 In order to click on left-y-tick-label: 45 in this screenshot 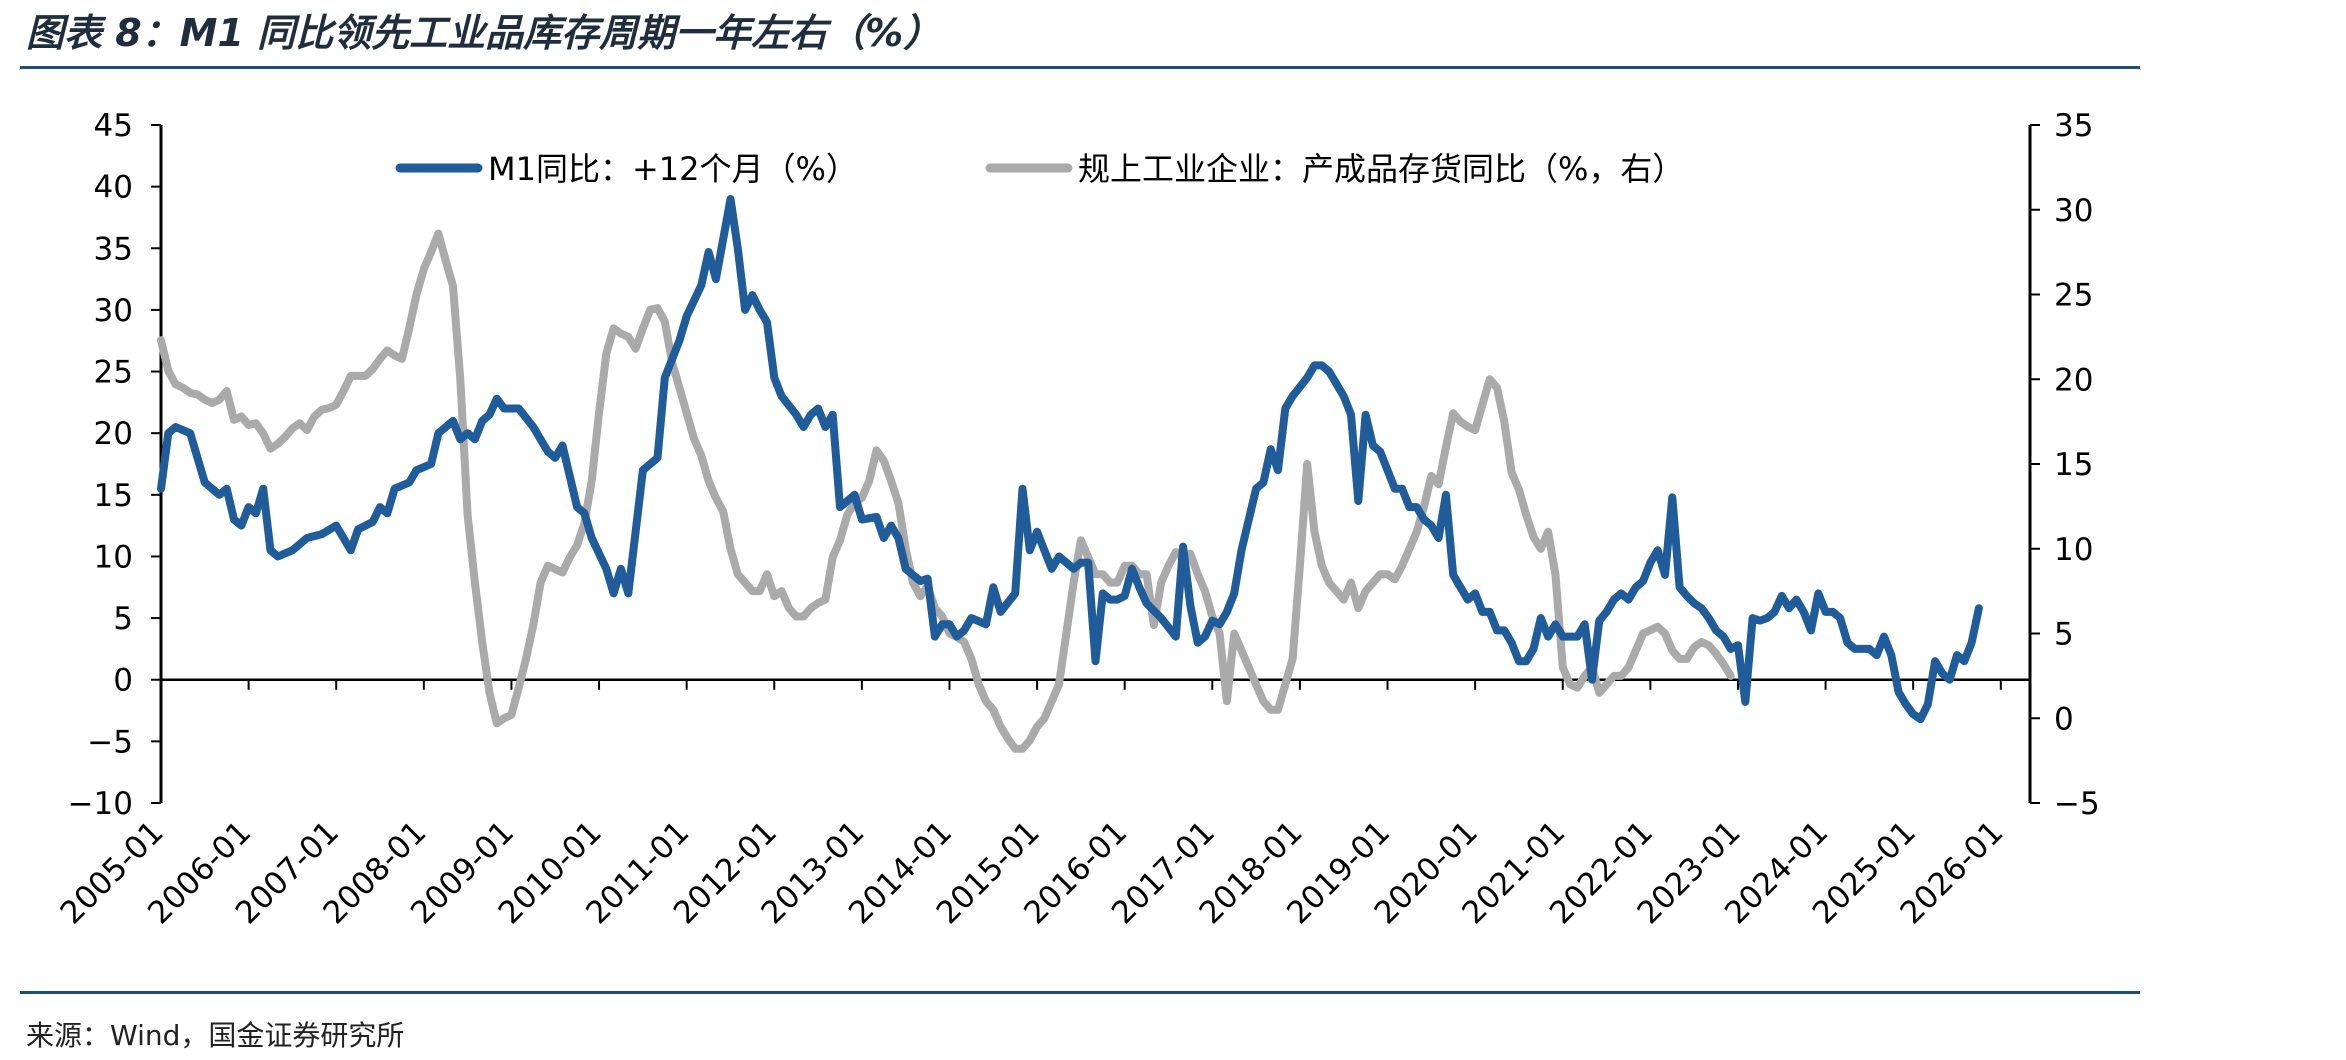, I will do `click(113, 126)`.